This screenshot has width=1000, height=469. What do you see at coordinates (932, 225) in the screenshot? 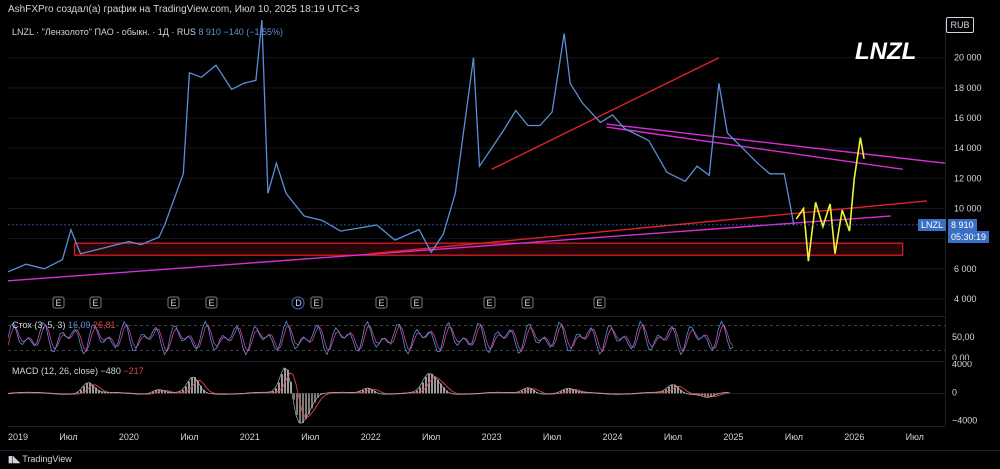
I see `price-tag-symbol: LNZL` at bounding box center [932, 225].